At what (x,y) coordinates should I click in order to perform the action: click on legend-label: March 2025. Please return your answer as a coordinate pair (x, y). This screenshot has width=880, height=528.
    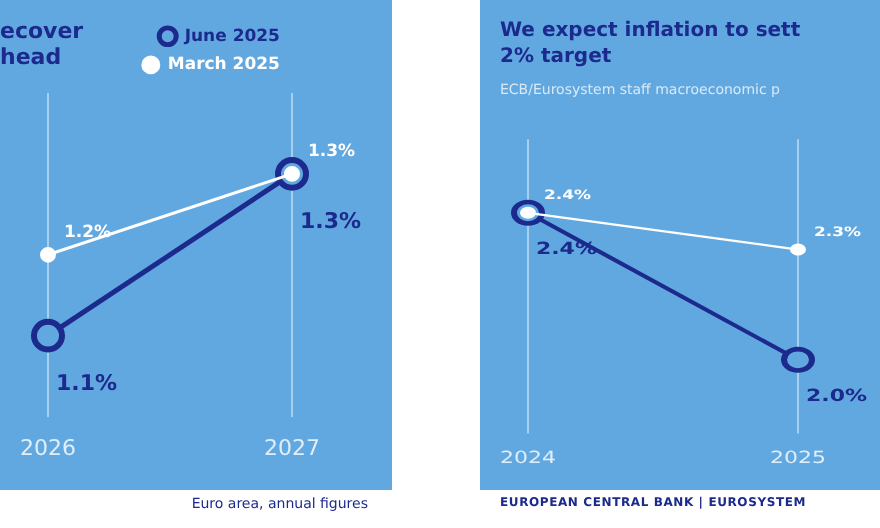
    Looking at the image, I should click on (224, 63).